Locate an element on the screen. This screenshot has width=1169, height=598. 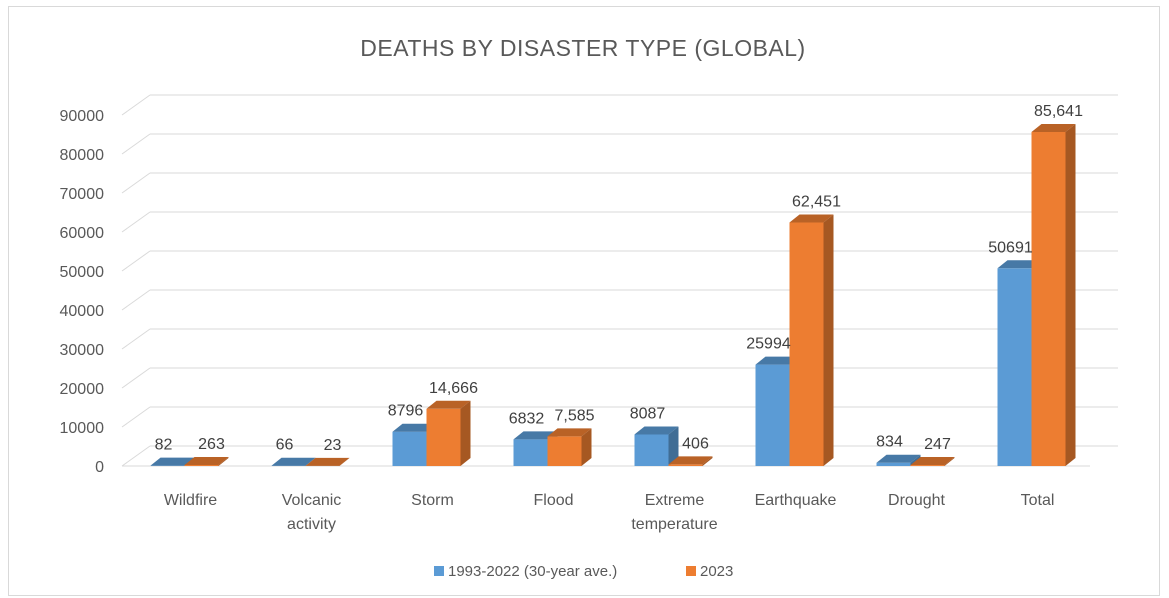
y-tick-label: 90000 is located at coordinates (82, 116).